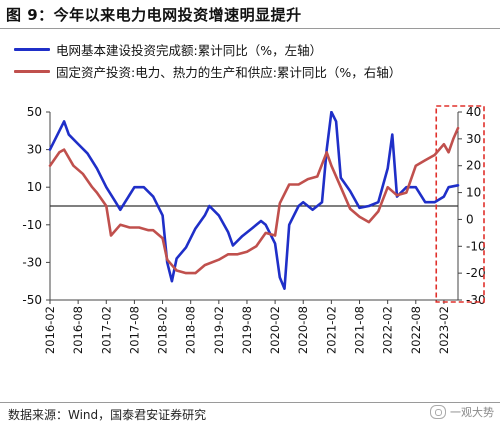 The height and width of the screenshot is (426, 500). What do you see at coordinates (416, 330) in the screenshot?
I see `x-tick-label: 2022-08` at bounding box center [416, 330].